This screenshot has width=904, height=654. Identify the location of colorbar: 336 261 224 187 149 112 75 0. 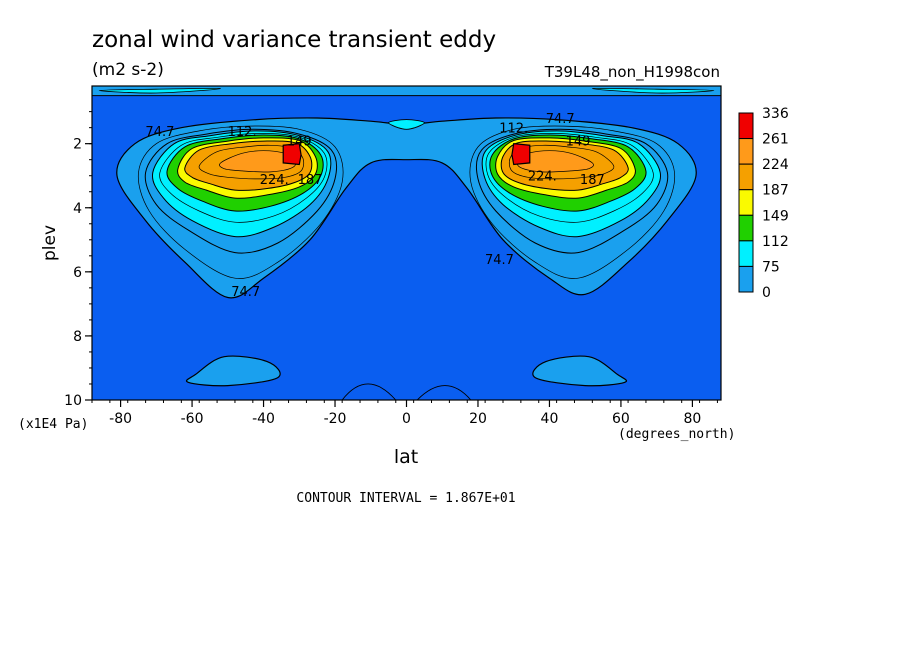
(763, 203).